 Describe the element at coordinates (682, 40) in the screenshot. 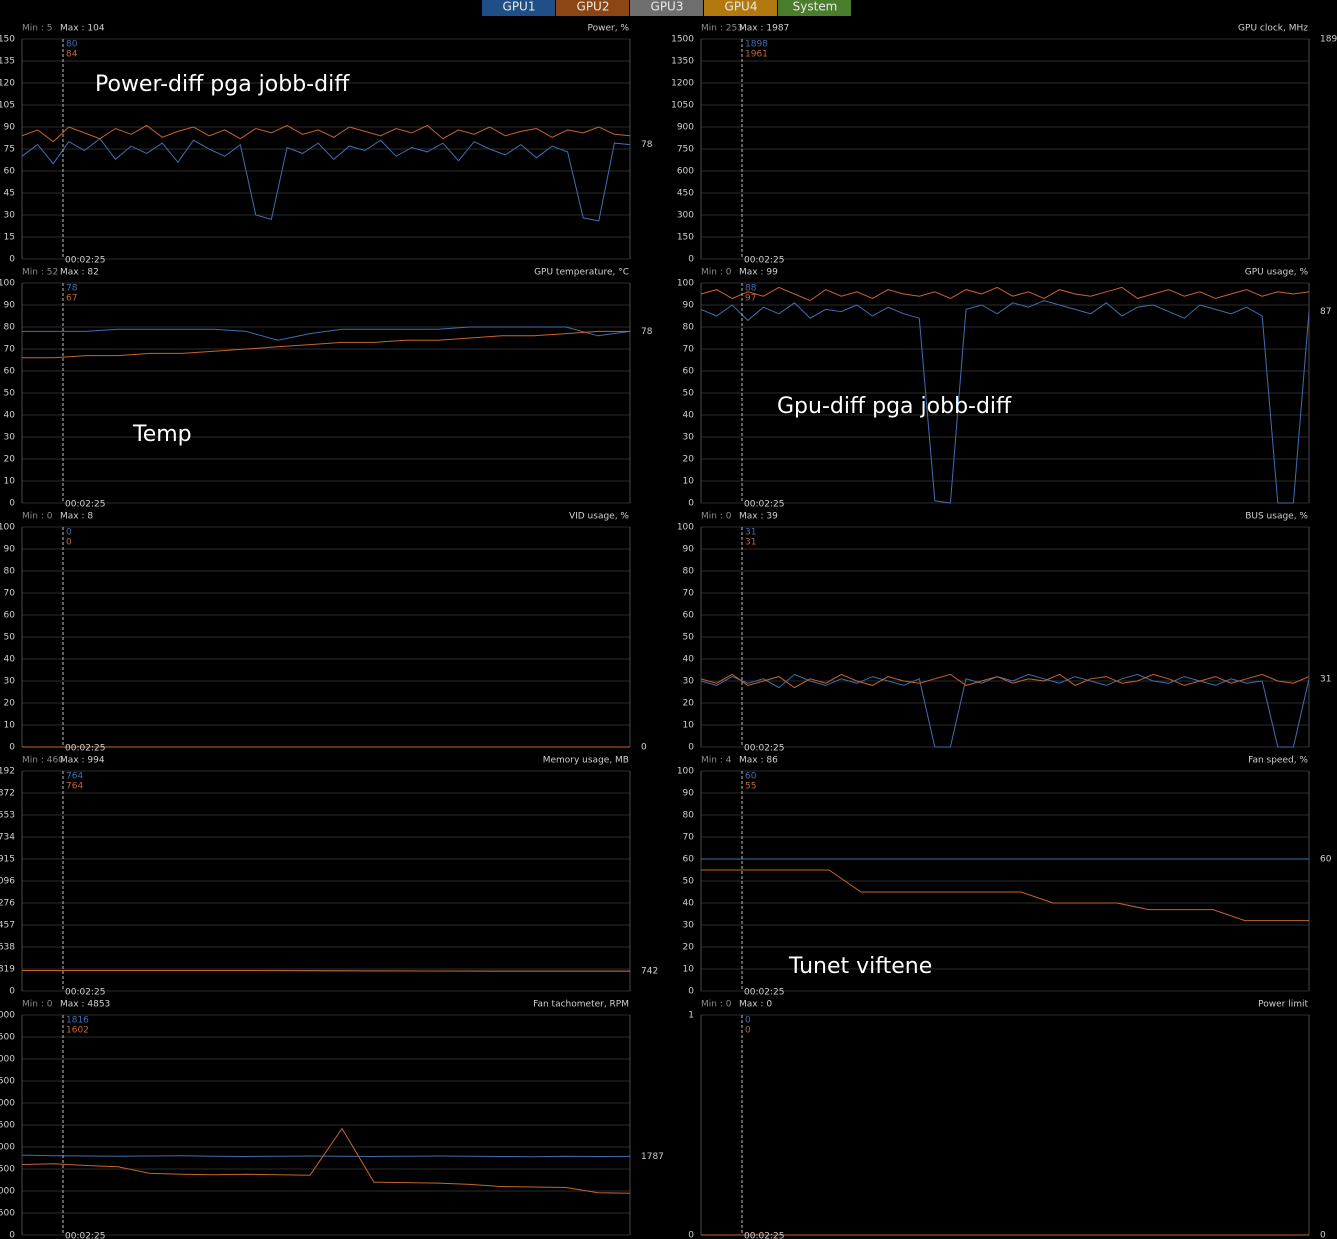

I see `y-tick-label: 1500` at that location.